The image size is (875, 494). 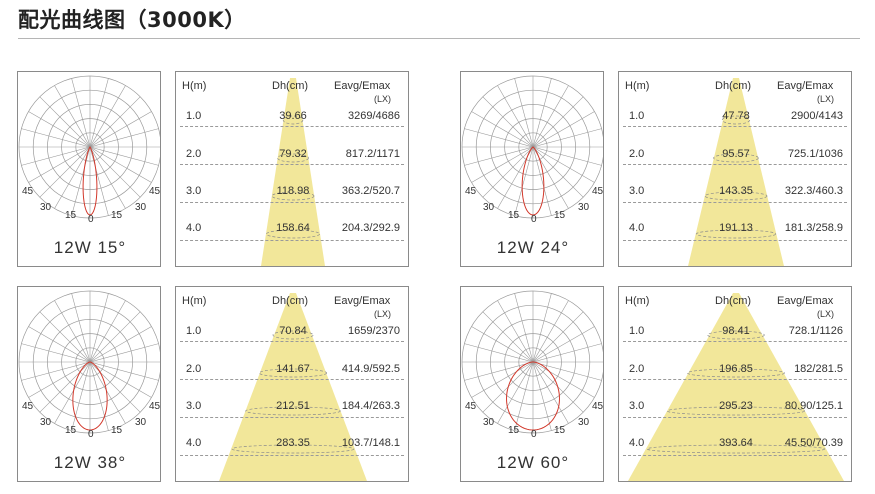 I want to click on row-diameter: 47.78, so click(x=736, y=116).